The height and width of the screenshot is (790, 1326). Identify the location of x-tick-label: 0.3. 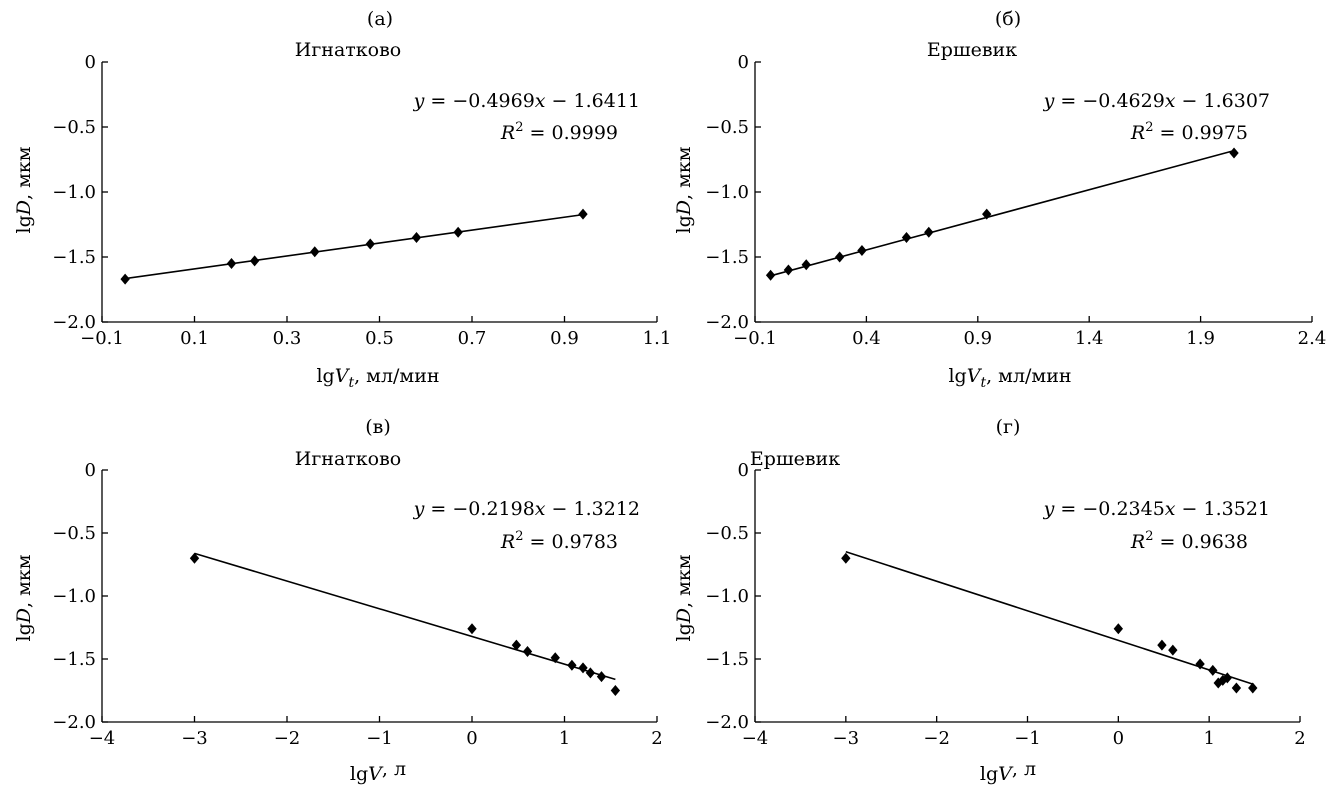
(287, 338).